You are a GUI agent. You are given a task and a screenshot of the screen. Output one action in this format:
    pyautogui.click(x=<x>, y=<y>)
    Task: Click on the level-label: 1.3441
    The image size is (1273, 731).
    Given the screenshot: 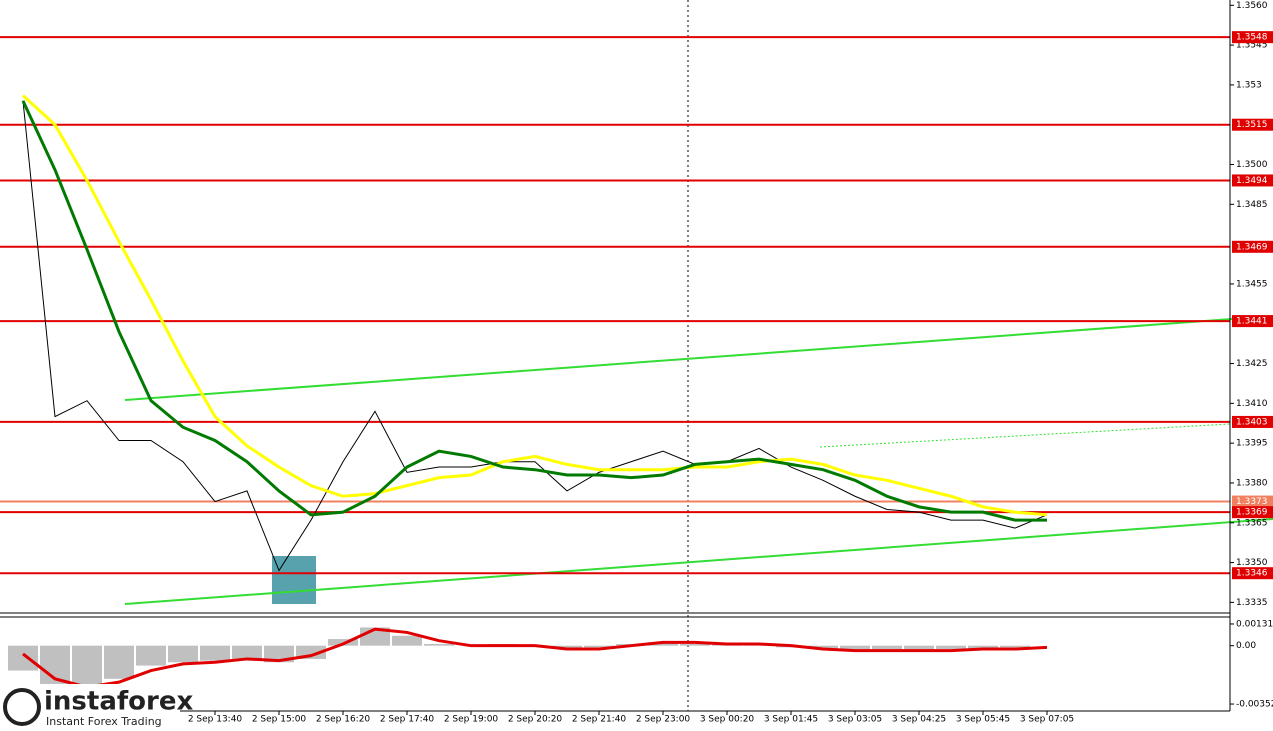 What is the action you would take?
    pyautogui.click(x=1252, y=322)
    